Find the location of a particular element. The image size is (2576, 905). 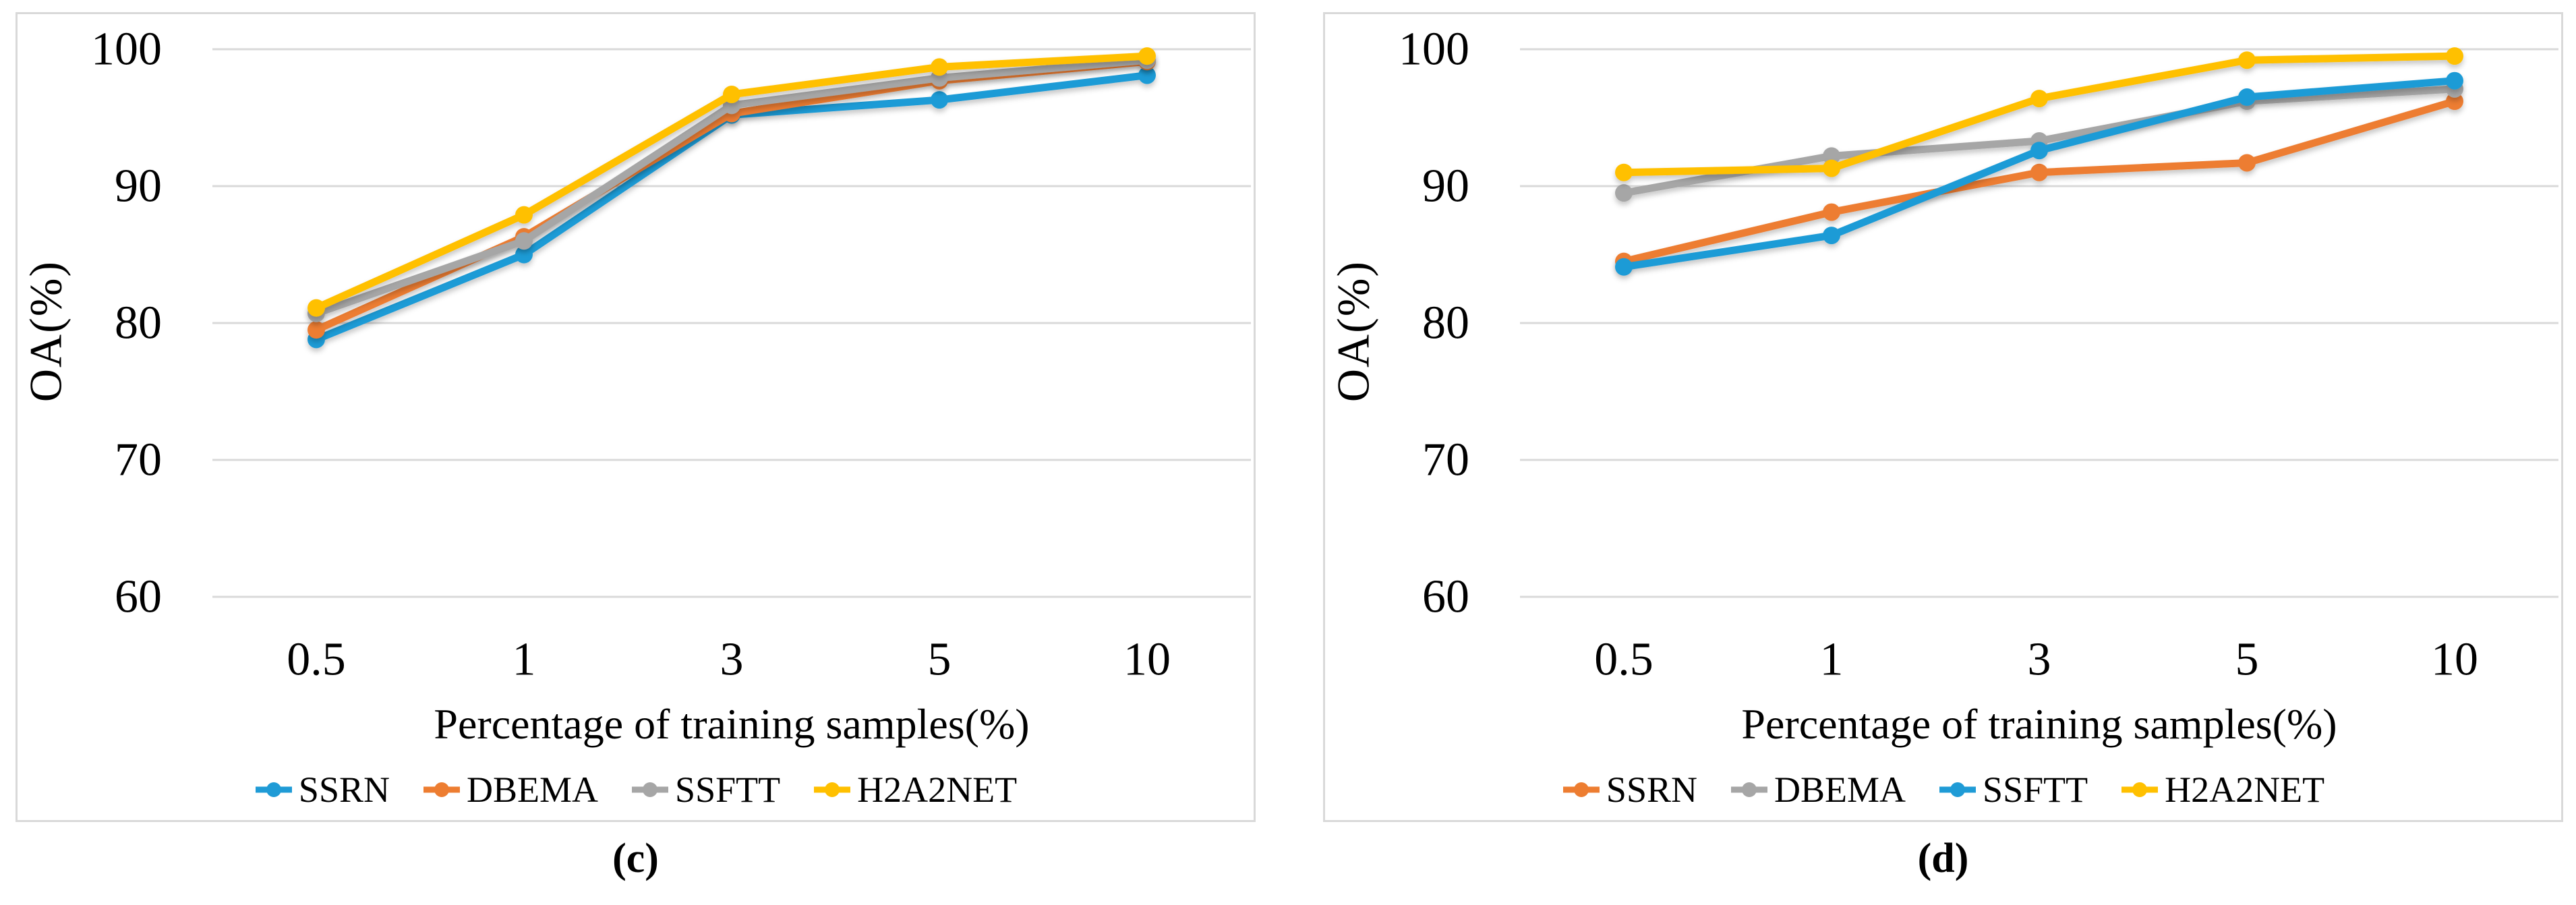

caption-c: (c) is located at coordinates (635, 859).